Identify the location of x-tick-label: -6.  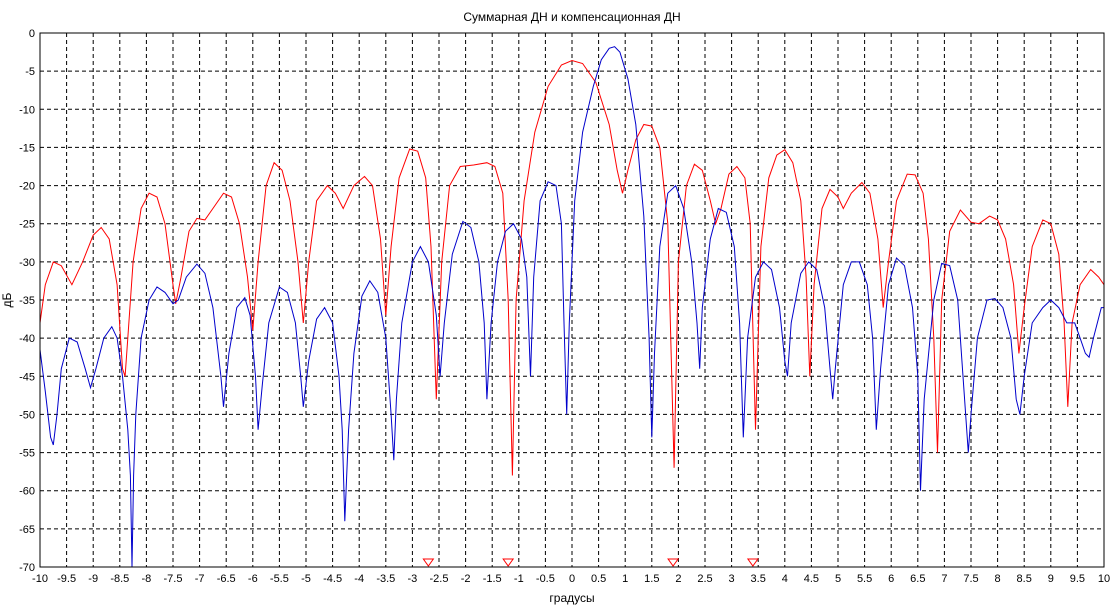
(253, 579).